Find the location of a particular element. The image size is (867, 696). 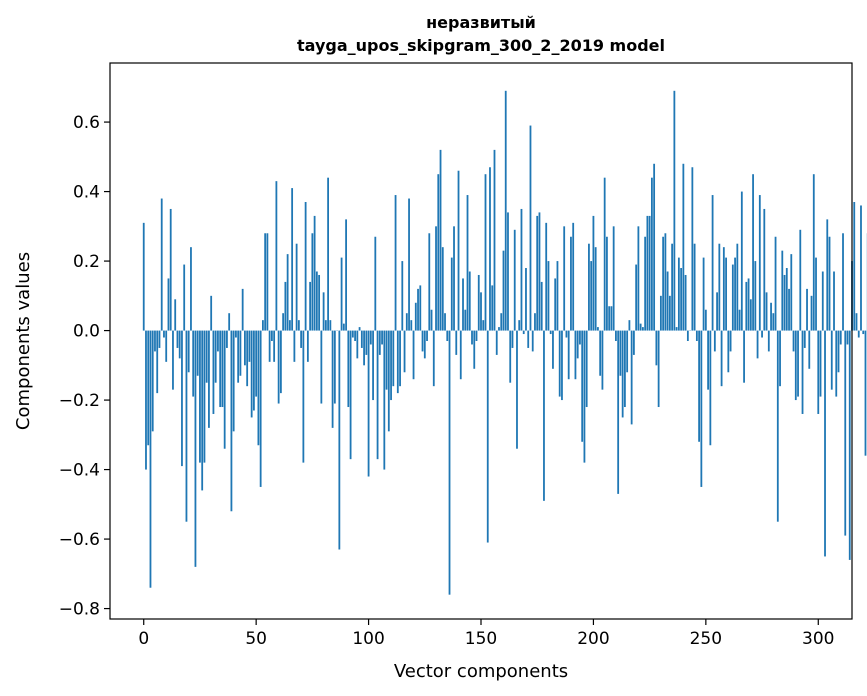

y-tick-label: −0.4 is located at coordinates (79, 471).